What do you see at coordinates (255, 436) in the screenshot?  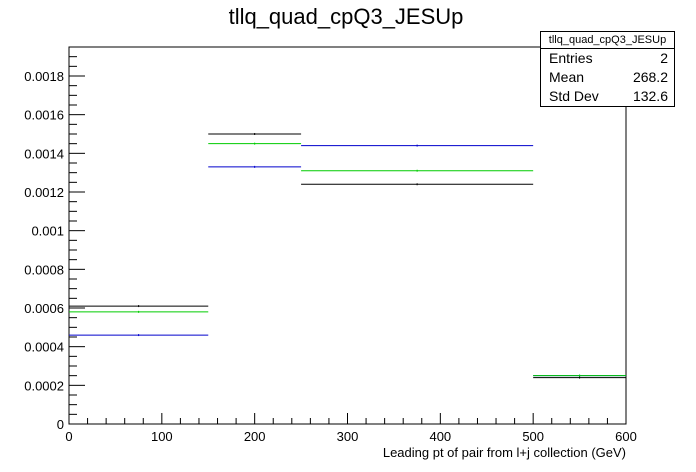 I see `x-tick-label: 200` at bounding box center [255, 436].